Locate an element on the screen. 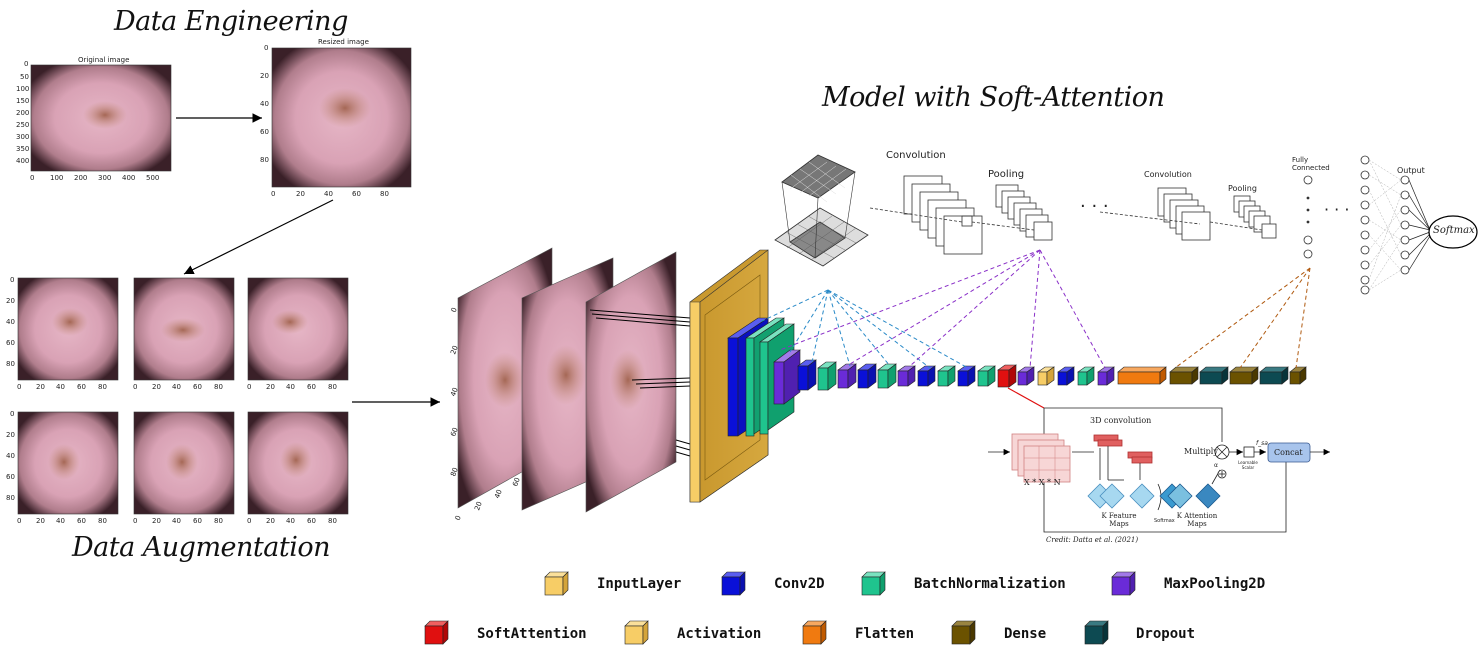  legend-cube-activation is located at coordinates (636, 632).